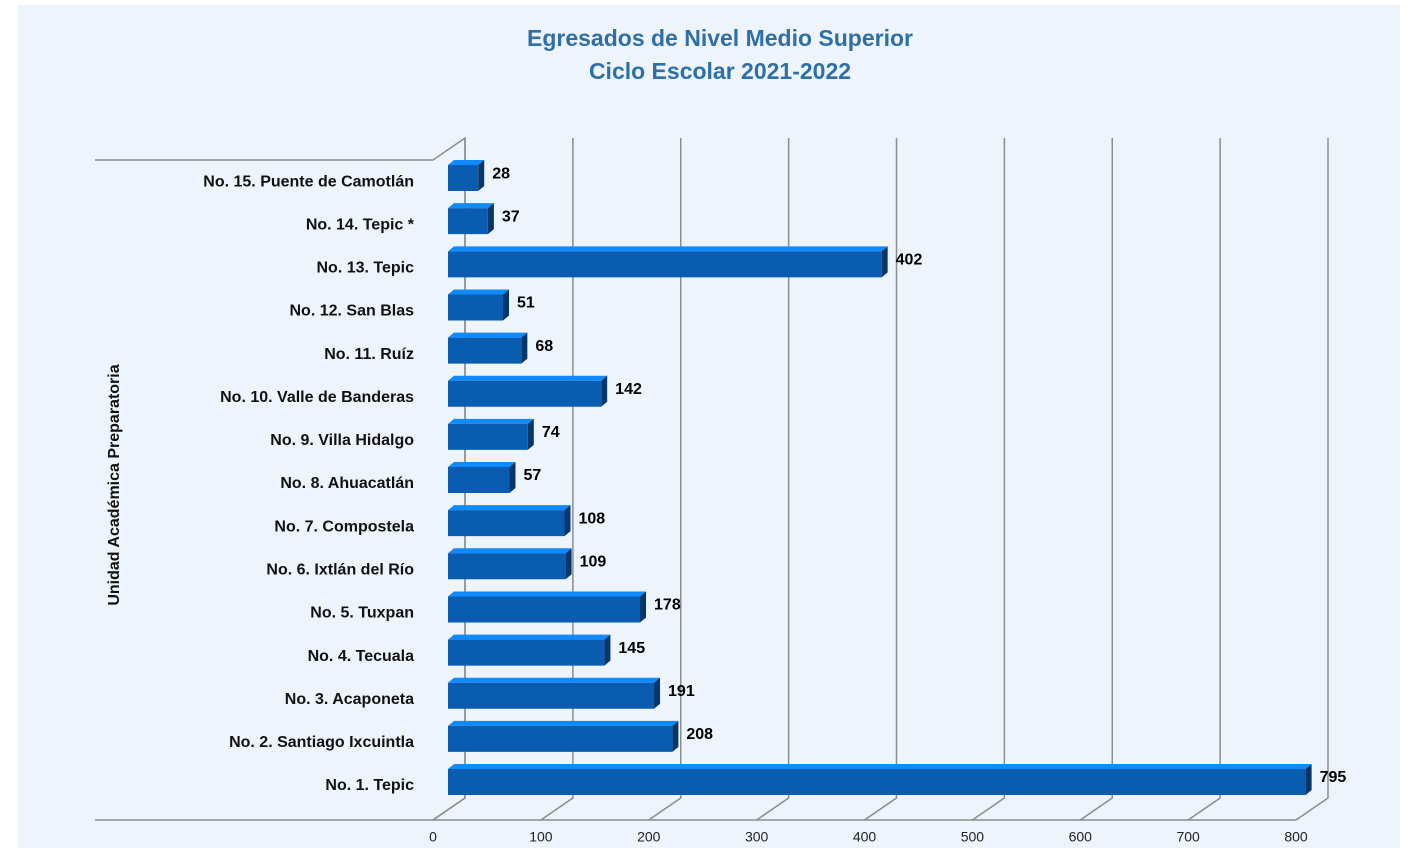 The width and height of the screenshot is (1418, 848). I want to click on chart-subtitle: Ciclo Escolar 2021-2022, so click(720, 71).